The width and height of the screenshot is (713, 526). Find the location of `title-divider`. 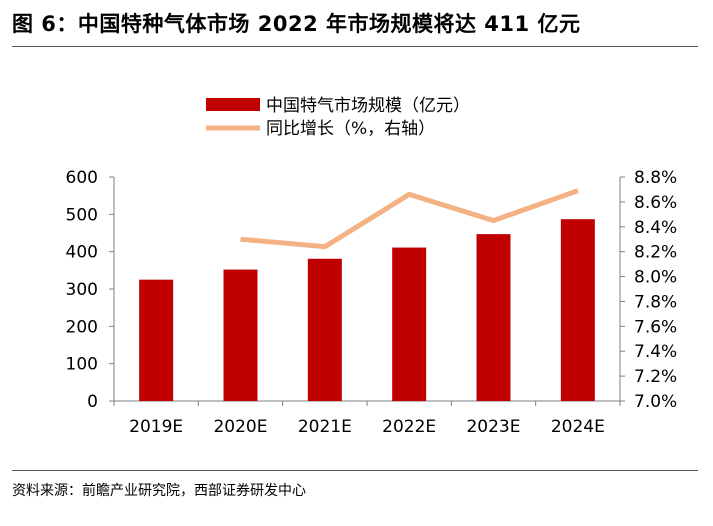

title-divider is located at coordinates (355, 46).